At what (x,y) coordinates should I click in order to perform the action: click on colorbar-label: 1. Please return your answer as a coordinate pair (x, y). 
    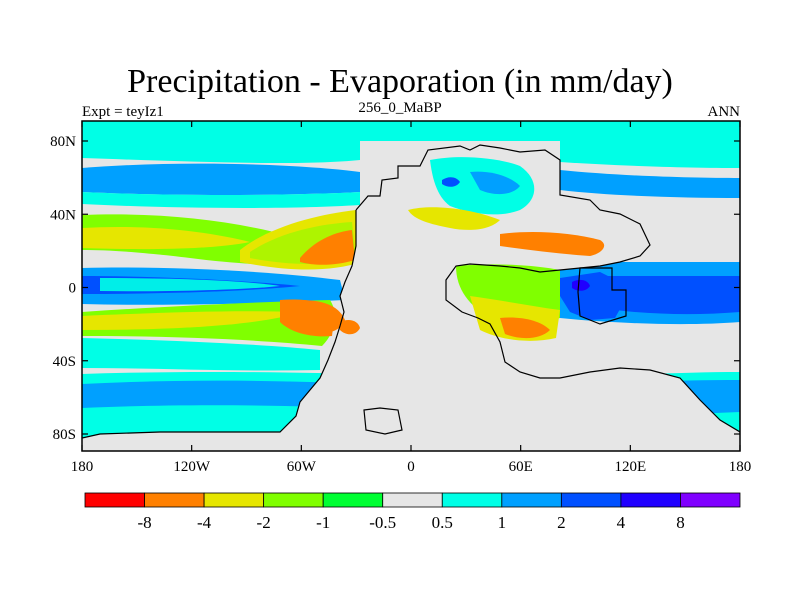
    Looking at the image, I should click on (502, 522).